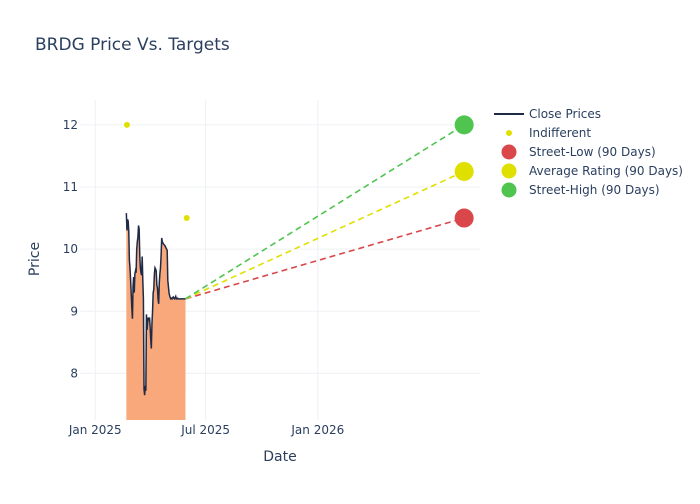 This screenshot has height=504, width=700. Describe the element at coordinates (594, 190) in the screenshot. I see `legend-label: Street-High (90 Days)` at that location.